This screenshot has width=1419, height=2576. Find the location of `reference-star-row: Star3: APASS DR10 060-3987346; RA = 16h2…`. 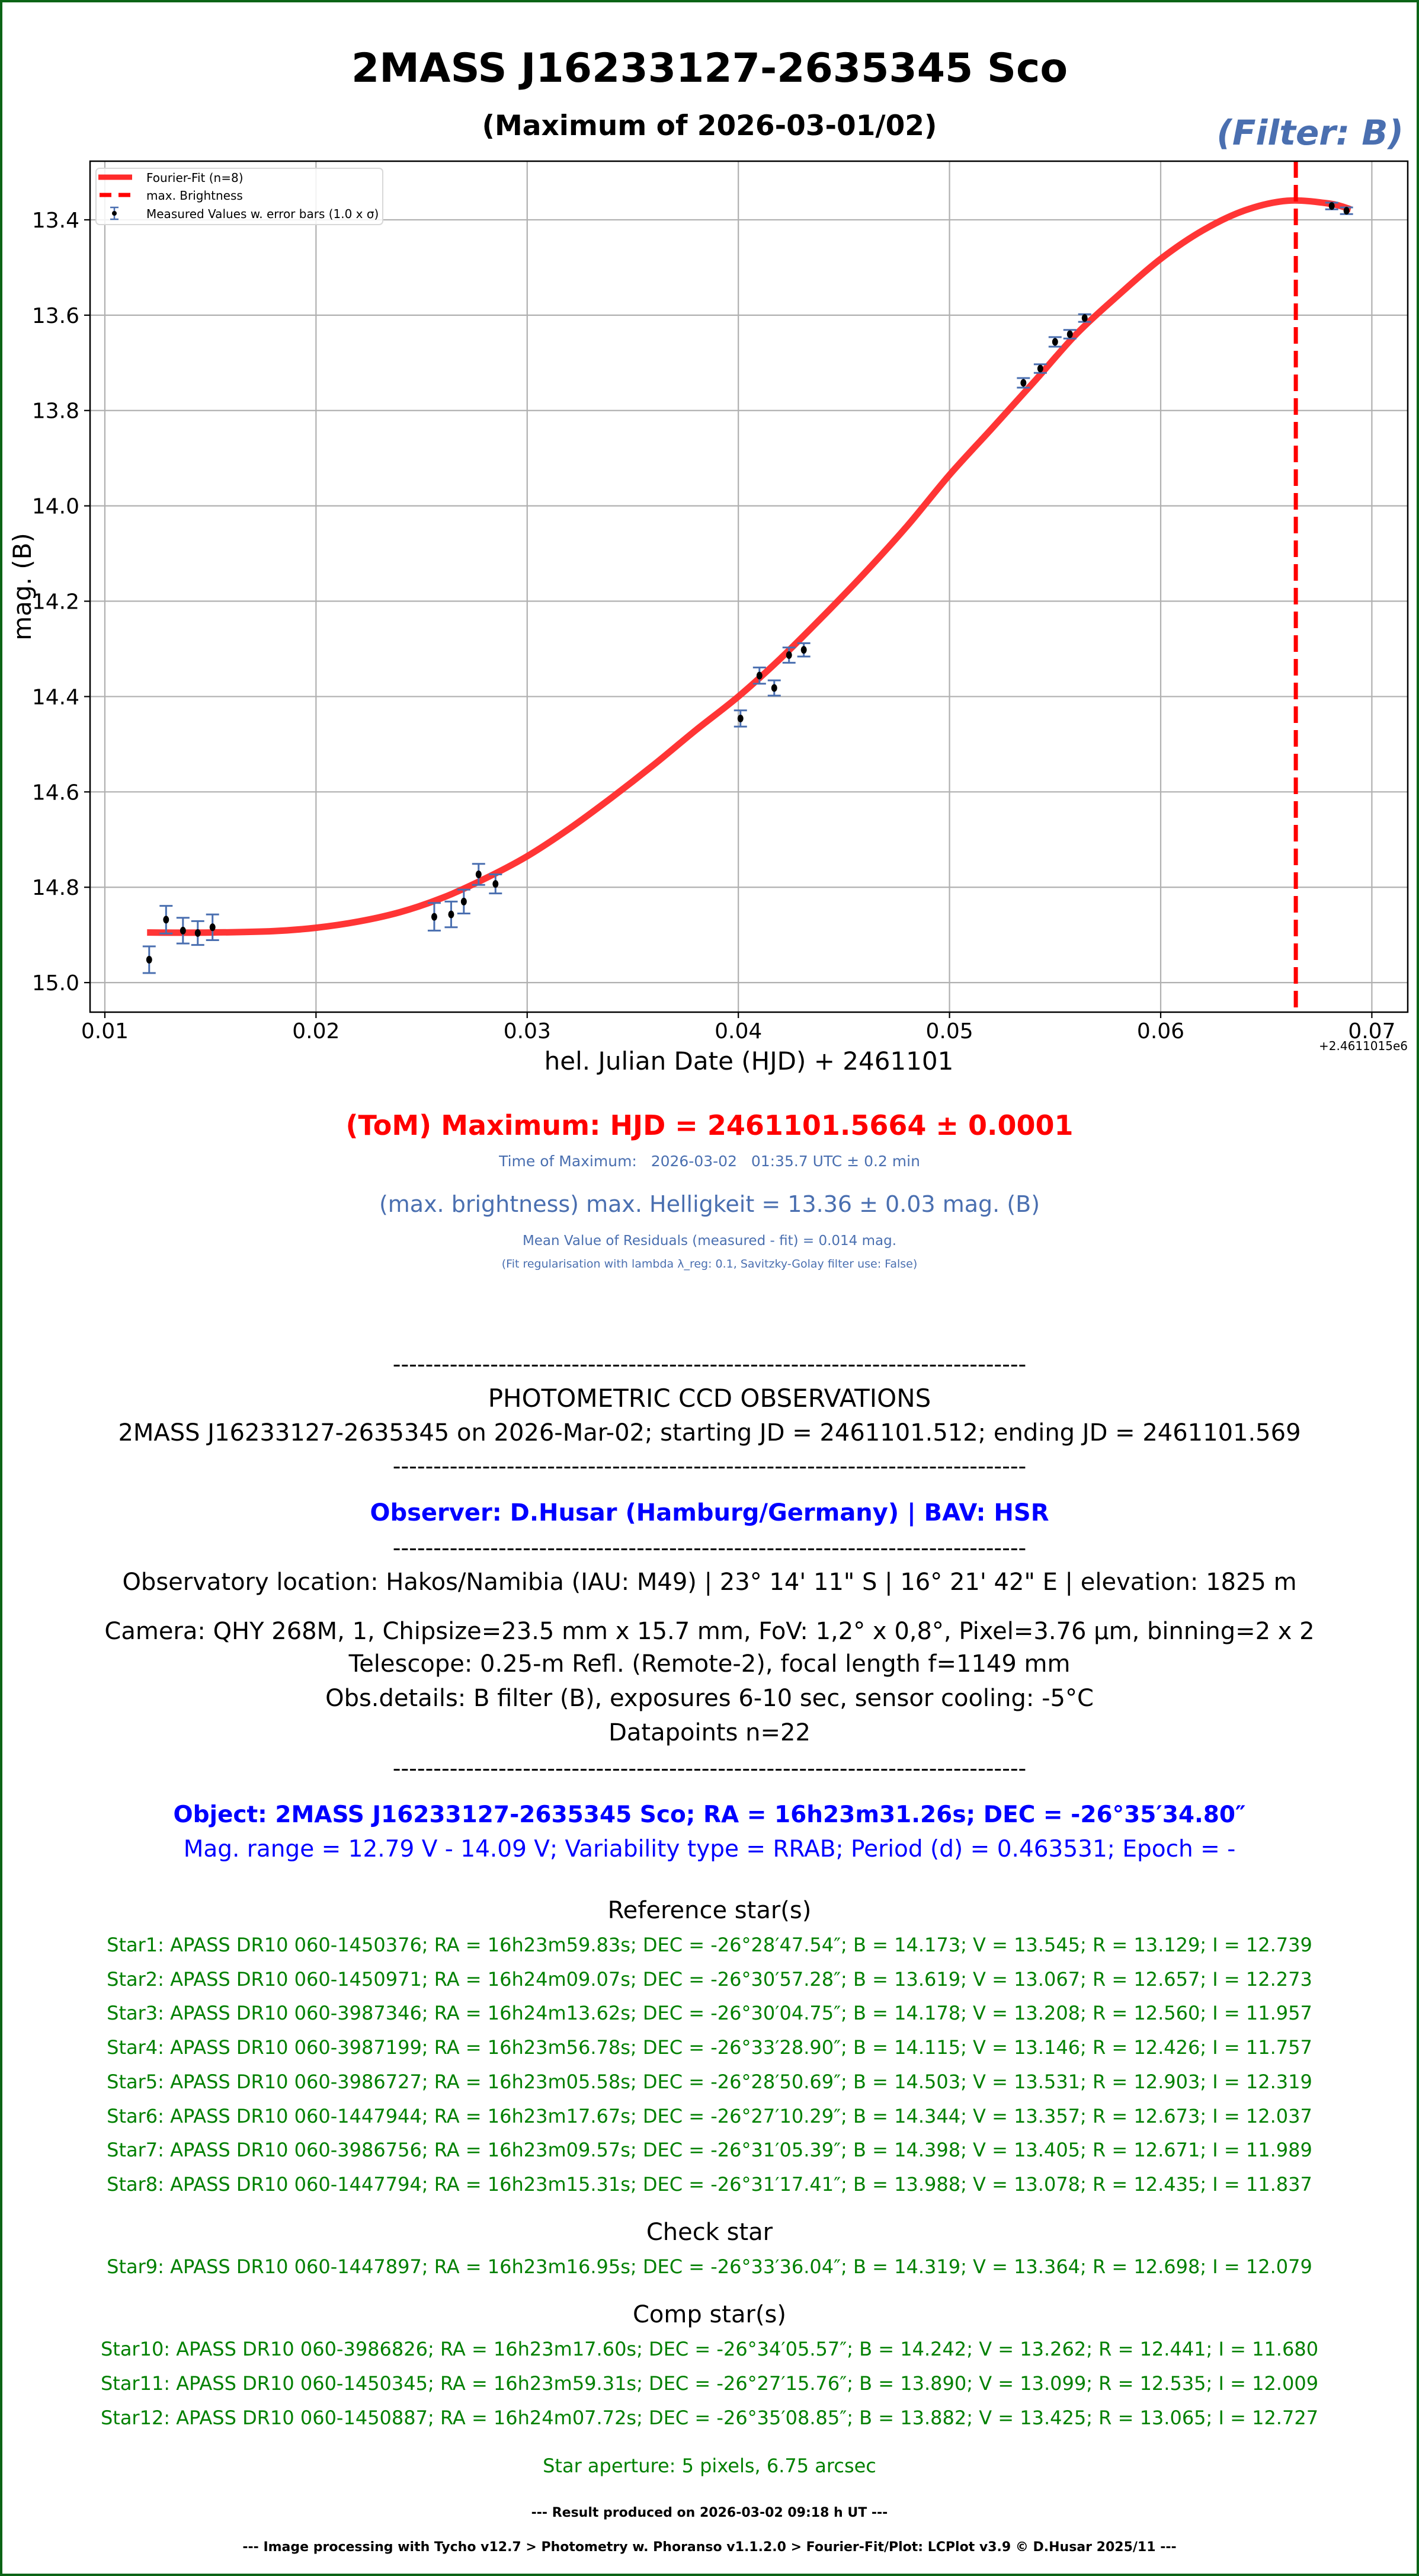

reference-star-row: Star3: APASS DR10 060-3987346; RA = 16h2… is located at coordinates (709, 2013).